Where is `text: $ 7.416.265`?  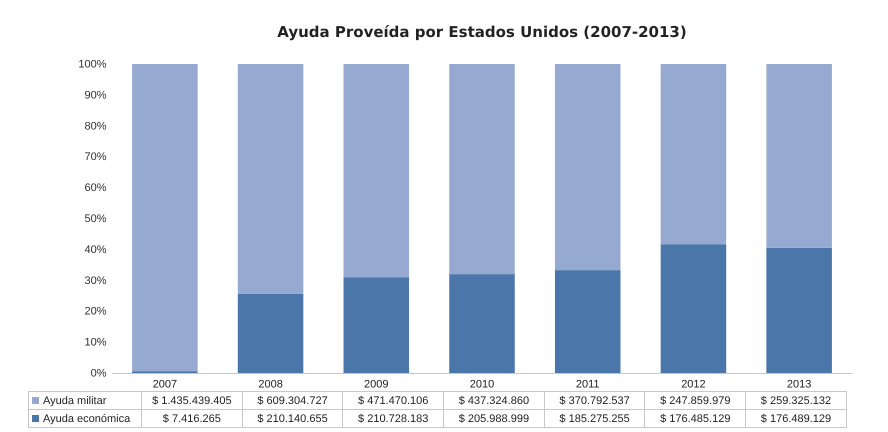 text: $ 7.416.265 is located at coordinates (192, 419).